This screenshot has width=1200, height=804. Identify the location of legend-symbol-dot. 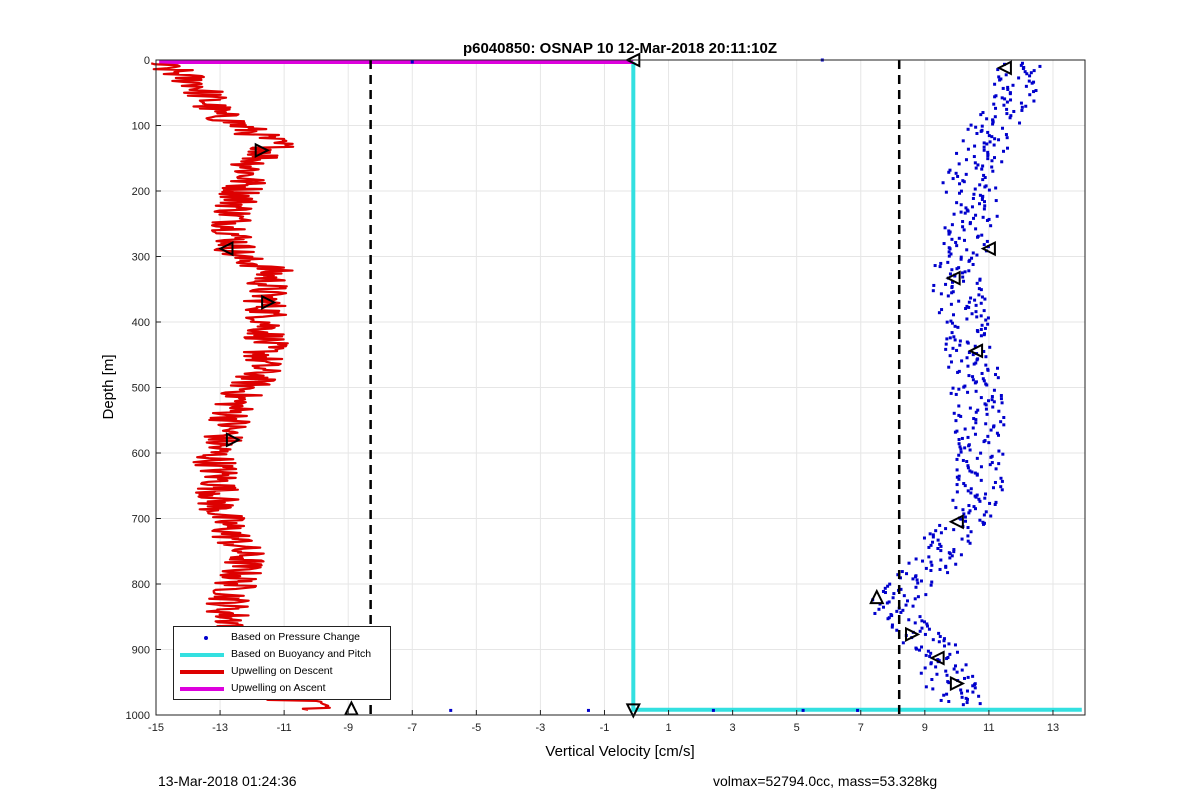
(206, 638).